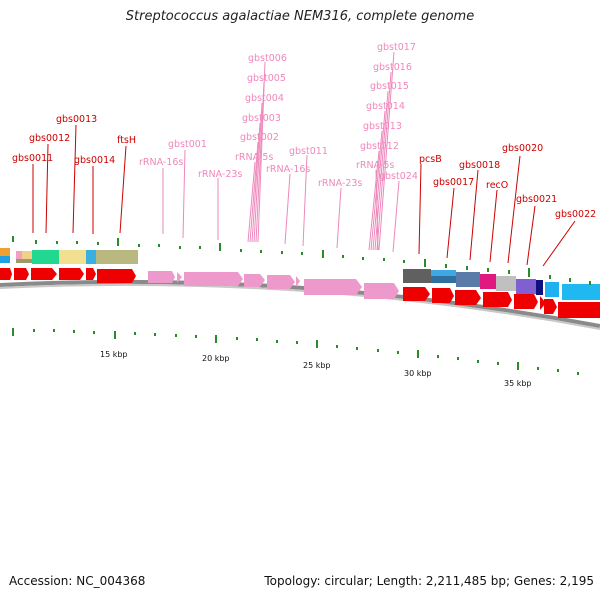 This screenshot has width=600, height=600. What do you see at coordinates (317, 365) in the screenshot?
I see `scale-label-25: 25 kbp` at bounding box center [317, 365].